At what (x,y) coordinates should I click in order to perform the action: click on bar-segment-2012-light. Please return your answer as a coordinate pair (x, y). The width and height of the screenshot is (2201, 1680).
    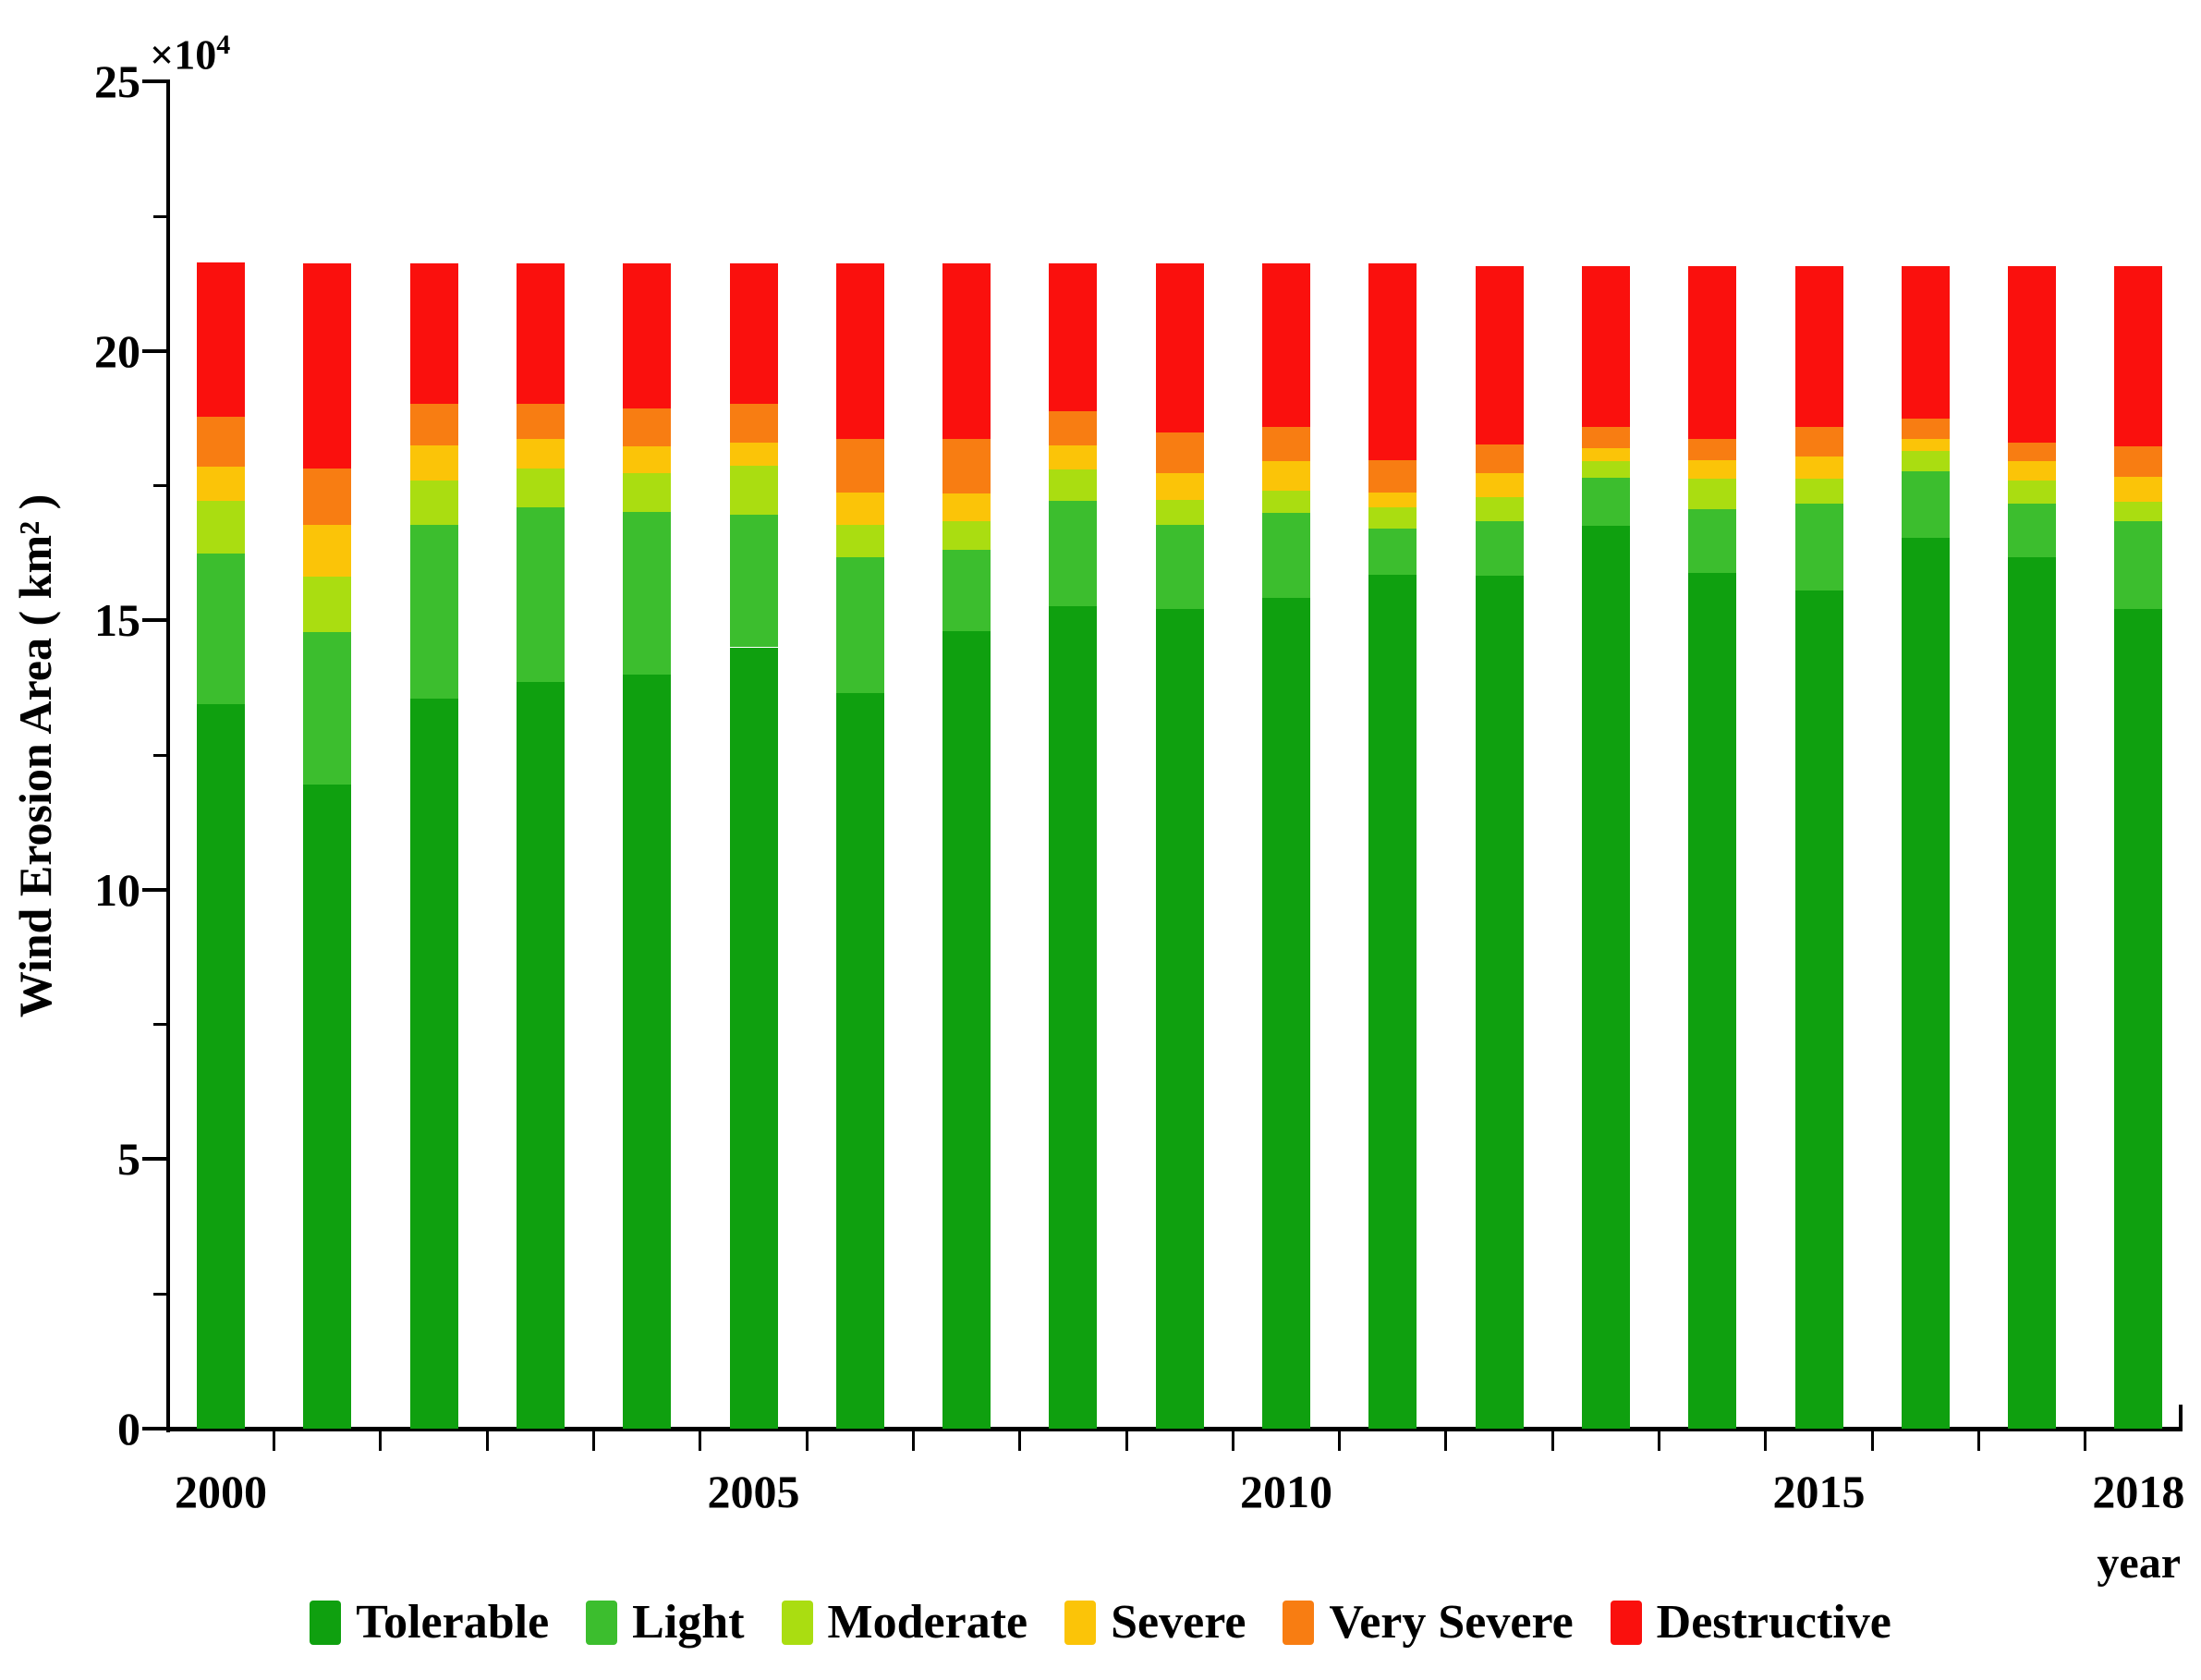
    Looking at the image, I should click on (1499, 548).